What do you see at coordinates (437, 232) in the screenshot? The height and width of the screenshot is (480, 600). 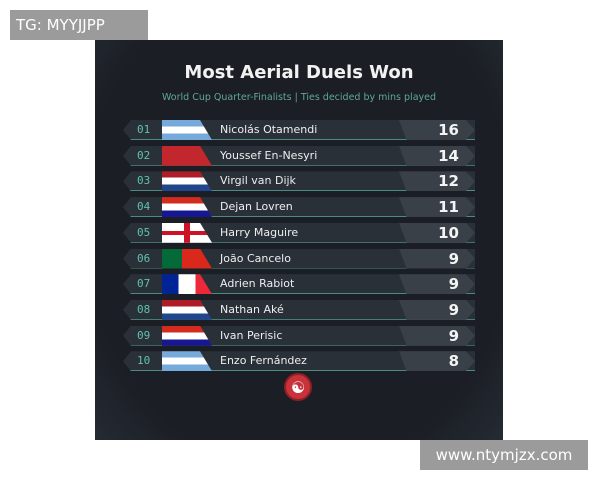 I see `value-box: 10` at bounding box center [437, 232].